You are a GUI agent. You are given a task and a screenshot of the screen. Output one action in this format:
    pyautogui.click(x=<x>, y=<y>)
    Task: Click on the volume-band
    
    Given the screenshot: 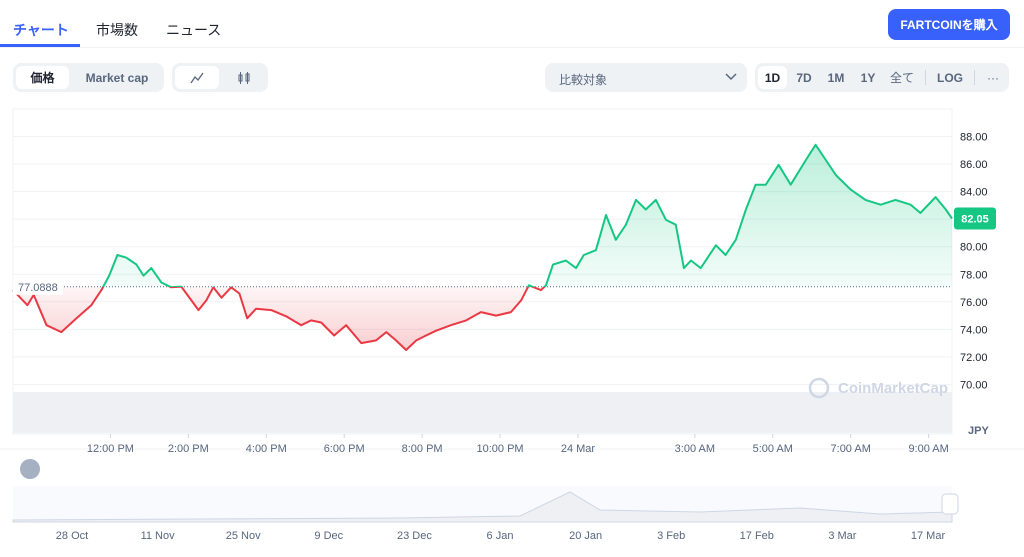 What is the action you would take?
    pyautogui.click(x=482, y=412)
    